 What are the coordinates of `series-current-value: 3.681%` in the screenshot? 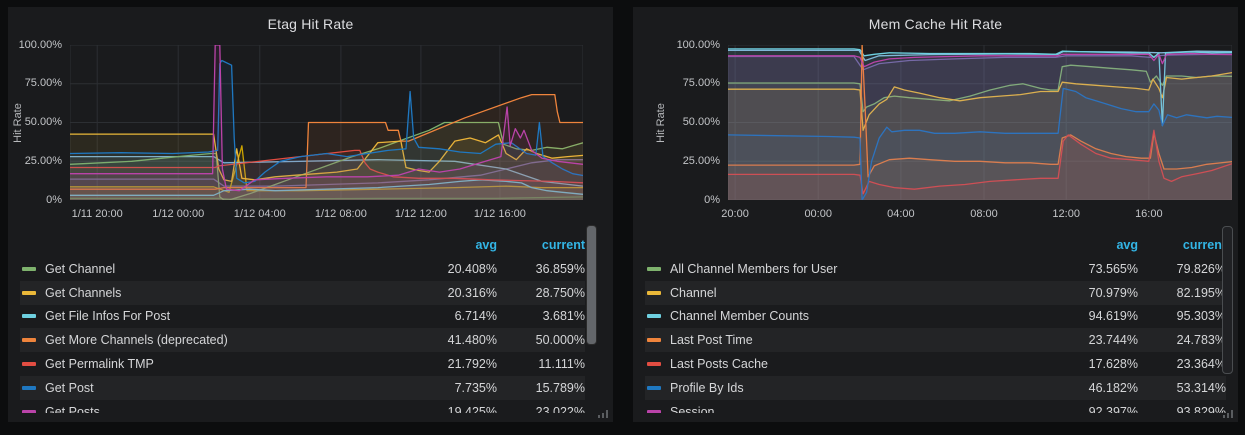 It's located at (563, 316).